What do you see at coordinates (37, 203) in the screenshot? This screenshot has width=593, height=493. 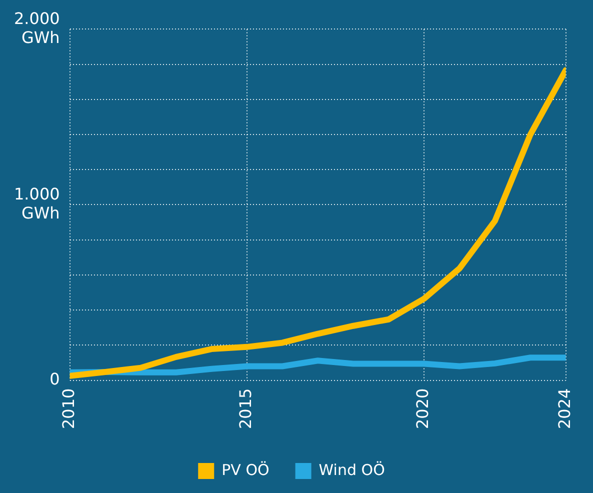 I see `y-tick-label: 1.000 GWh` at bounding box center [37, 203].